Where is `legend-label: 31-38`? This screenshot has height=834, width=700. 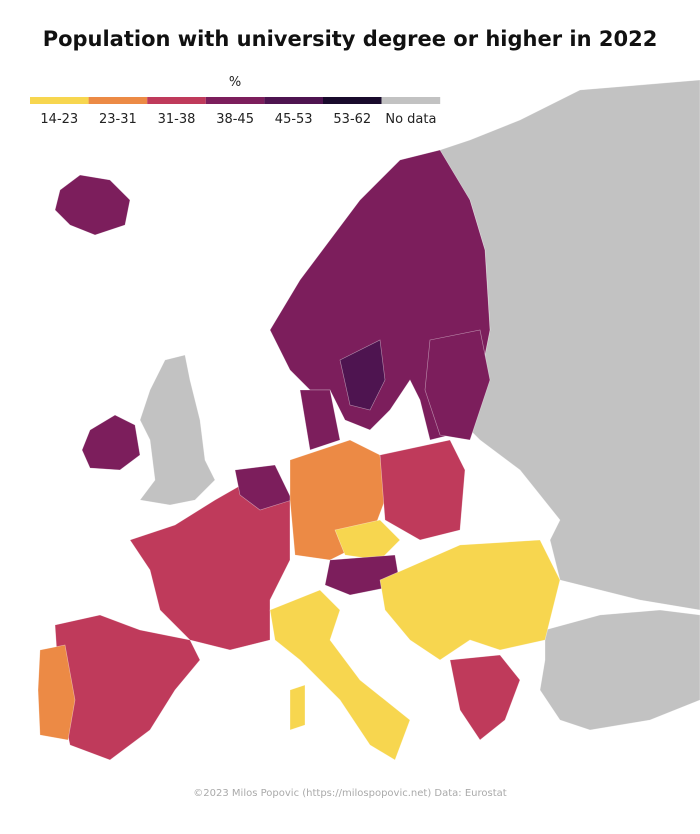 legend-label: 31-38 is located at coordinates (177, 119).